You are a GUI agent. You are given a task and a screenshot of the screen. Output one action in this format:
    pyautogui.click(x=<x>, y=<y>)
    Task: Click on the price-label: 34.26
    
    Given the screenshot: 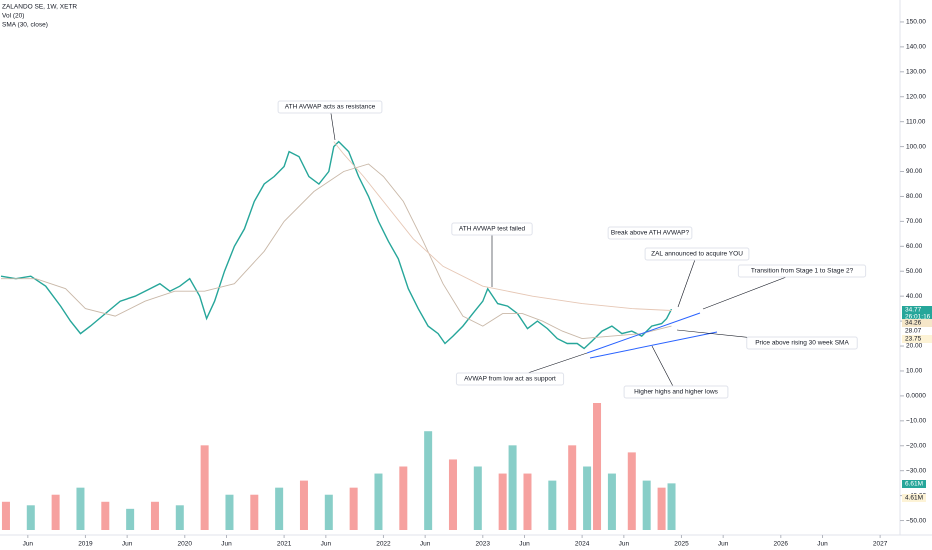 What is the action you would take?
    pyautogui.click(x=913, y=323)
    